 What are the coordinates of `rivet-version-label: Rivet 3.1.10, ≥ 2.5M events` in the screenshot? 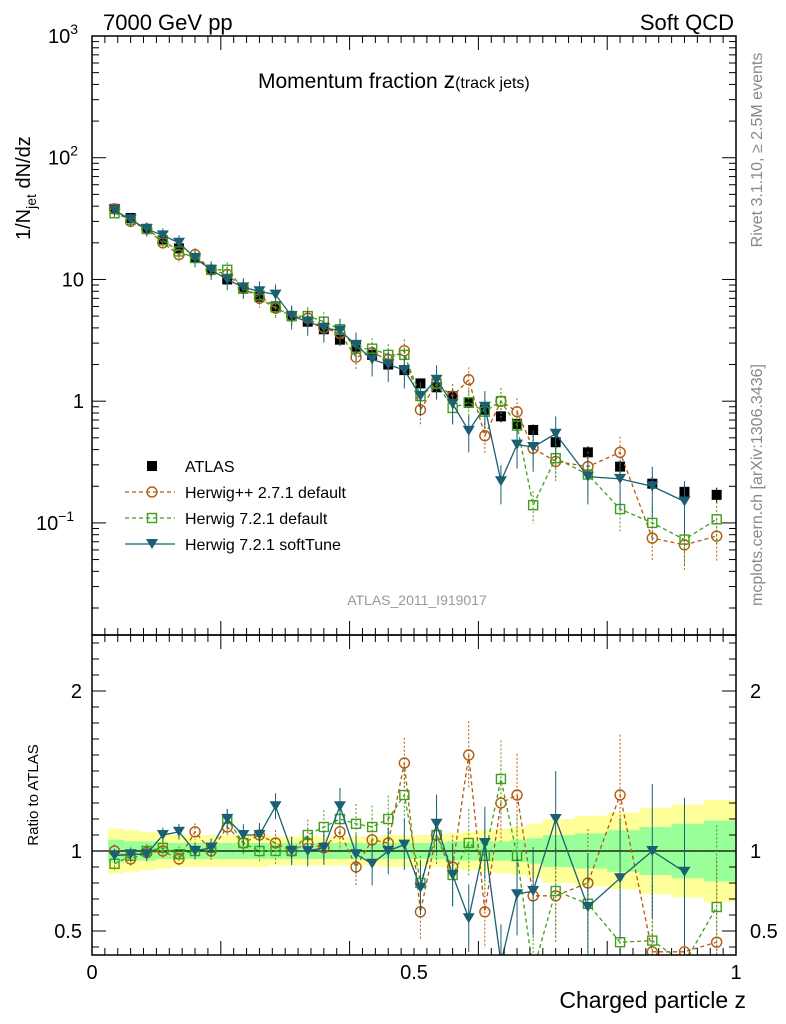 It's located at (757, 150).